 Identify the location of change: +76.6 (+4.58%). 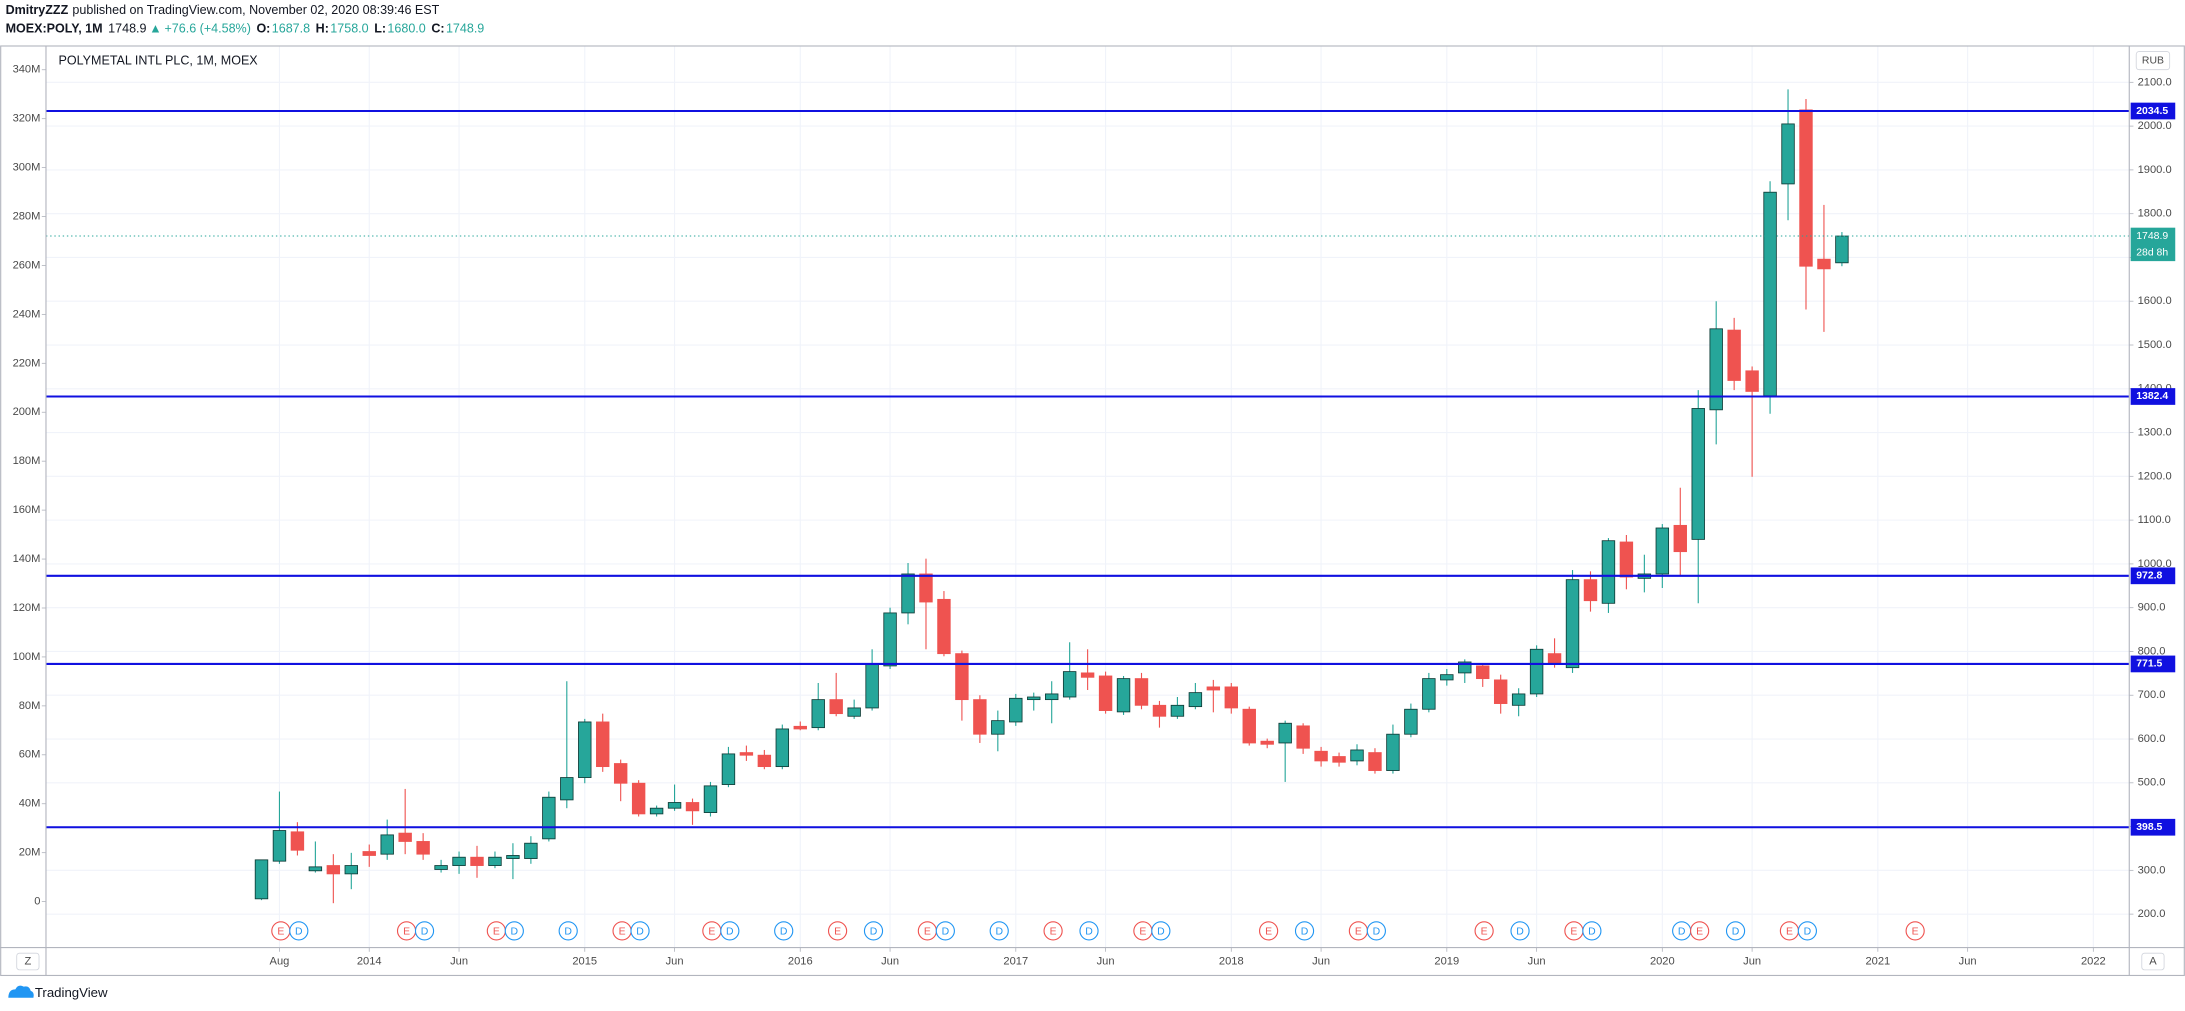
(207, 29).